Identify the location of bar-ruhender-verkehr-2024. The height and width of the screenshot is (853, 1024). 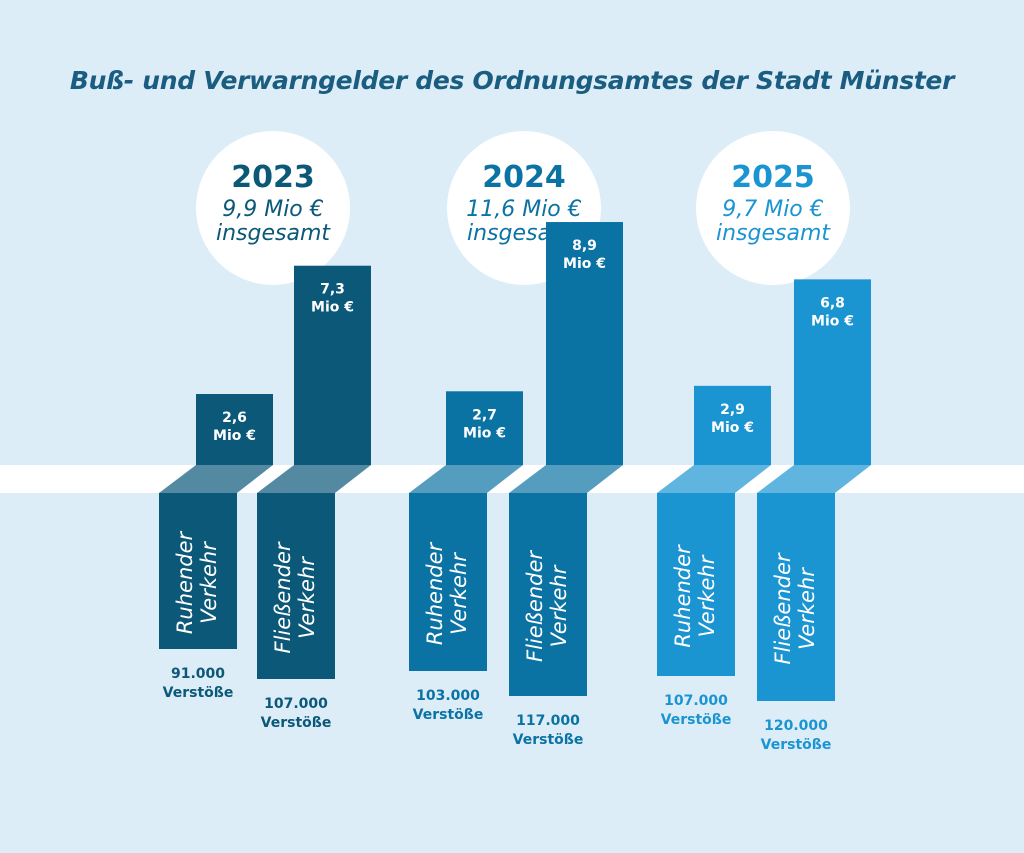
(484, 428).